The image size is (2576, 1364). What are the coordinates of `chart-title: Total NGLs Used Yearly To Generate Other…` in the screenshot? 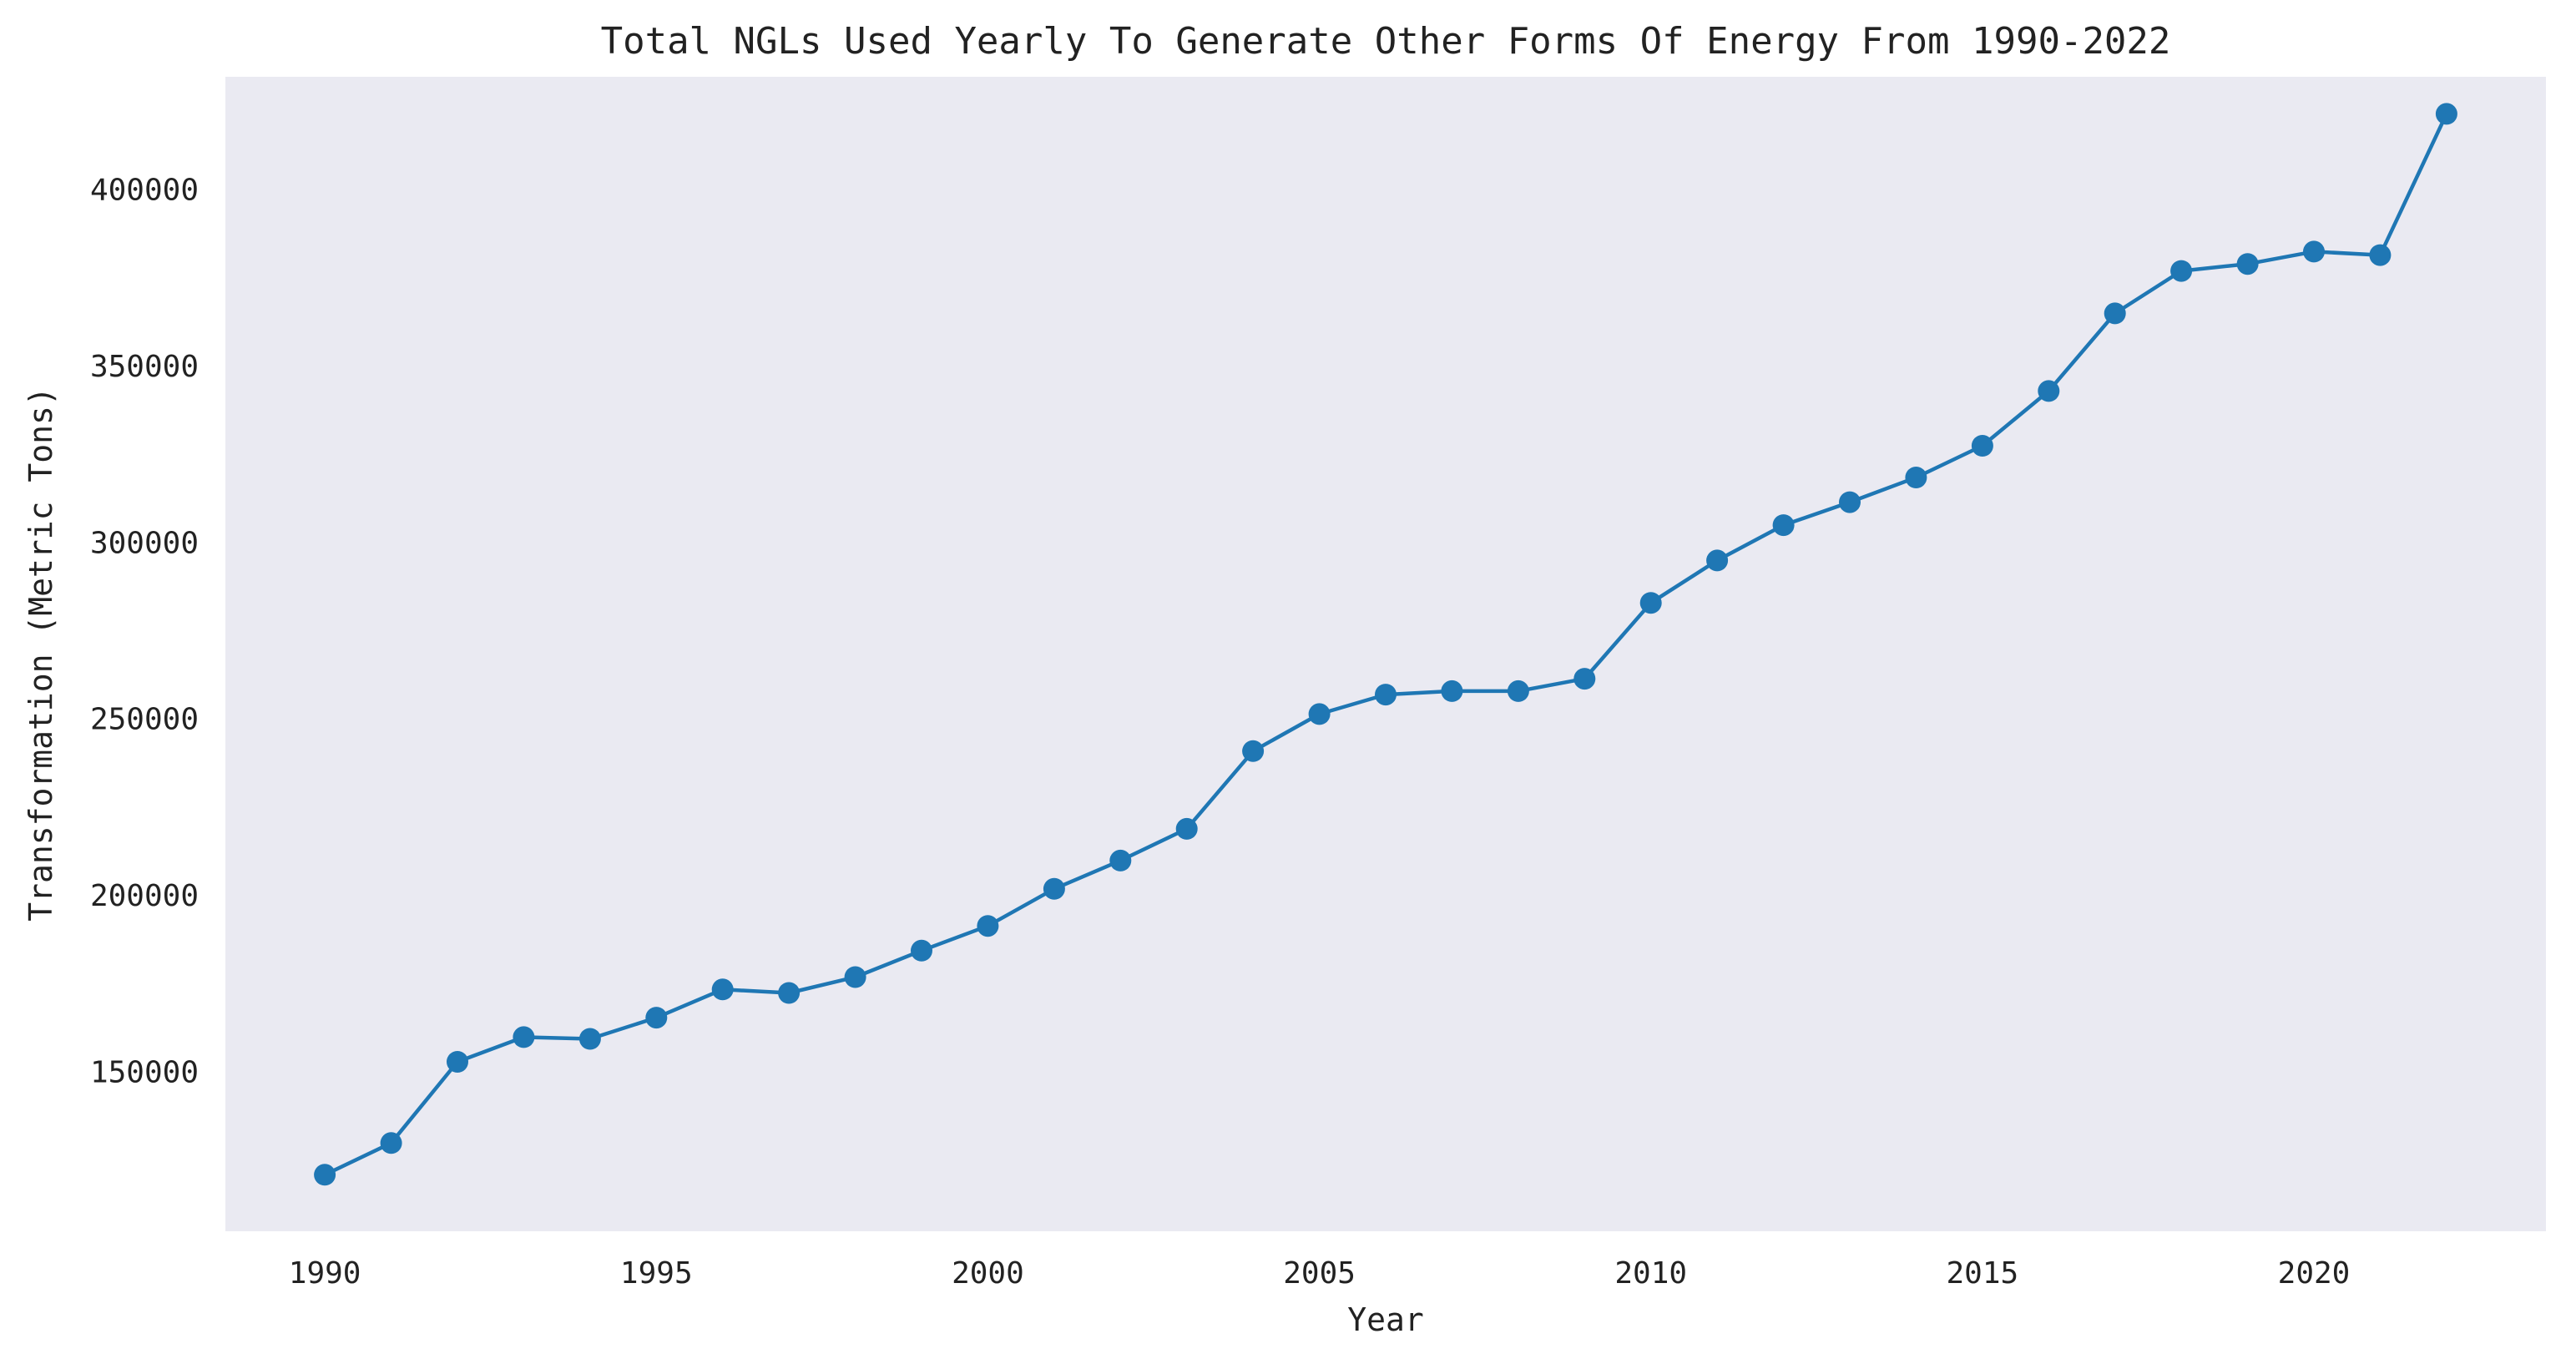 It's located at (1386, 42).